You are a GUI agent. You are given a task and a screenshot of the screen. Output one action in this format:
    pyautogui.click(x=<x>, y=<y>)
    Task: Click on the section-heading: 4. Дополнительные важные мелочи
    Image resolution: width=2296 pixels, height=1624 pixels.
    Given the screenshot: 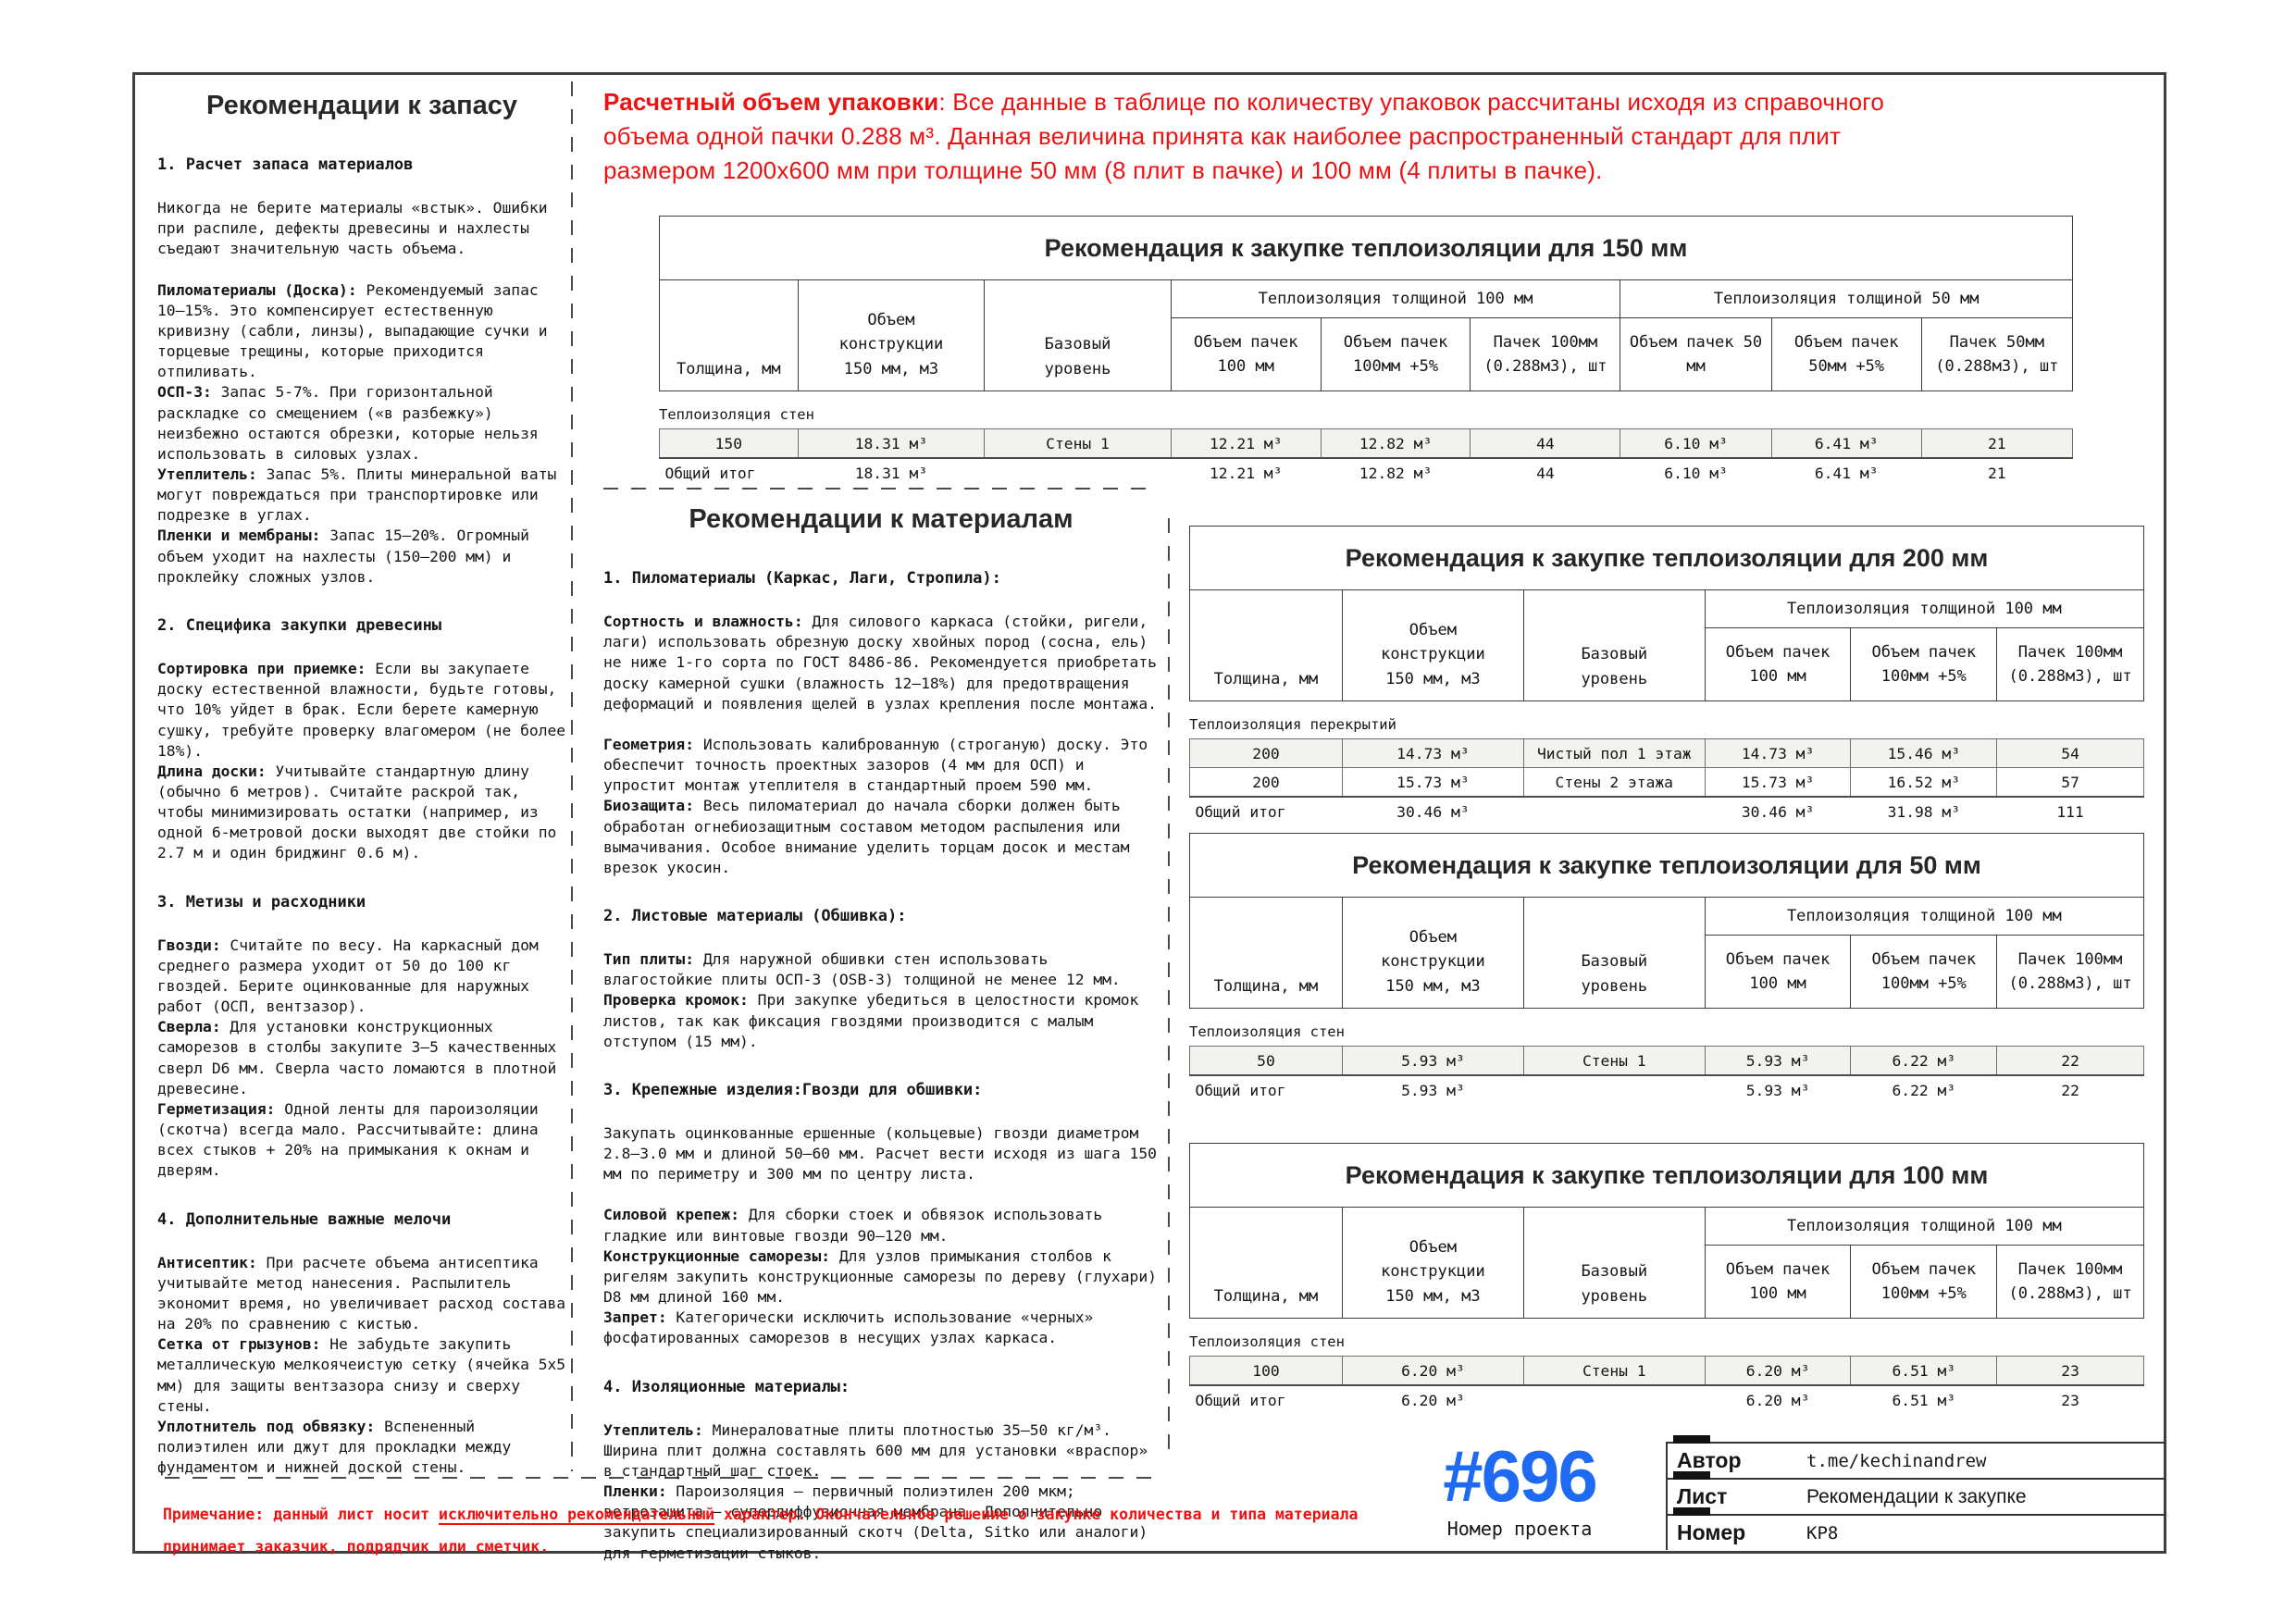 What is the action you would take?
    pyautogui.click(x=305, y=1219)
    